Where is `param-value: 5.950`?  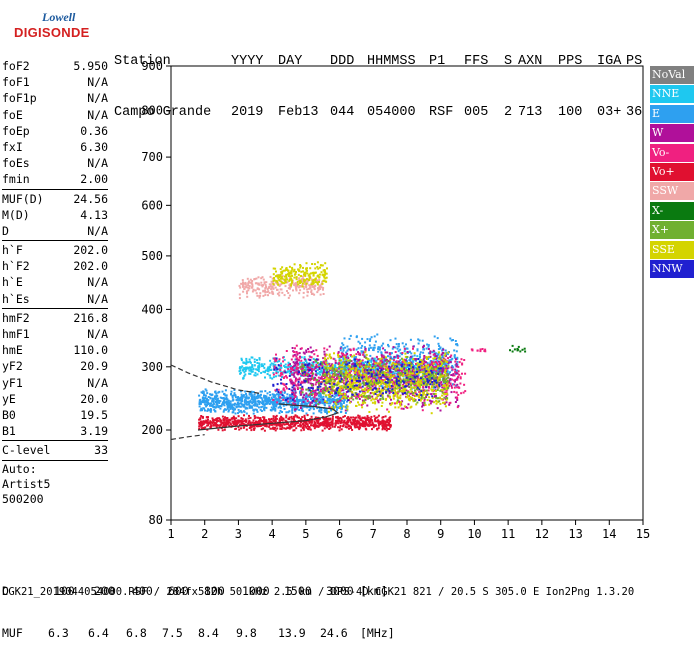 param-value: 5.950 is located at coordinates (90, 66).